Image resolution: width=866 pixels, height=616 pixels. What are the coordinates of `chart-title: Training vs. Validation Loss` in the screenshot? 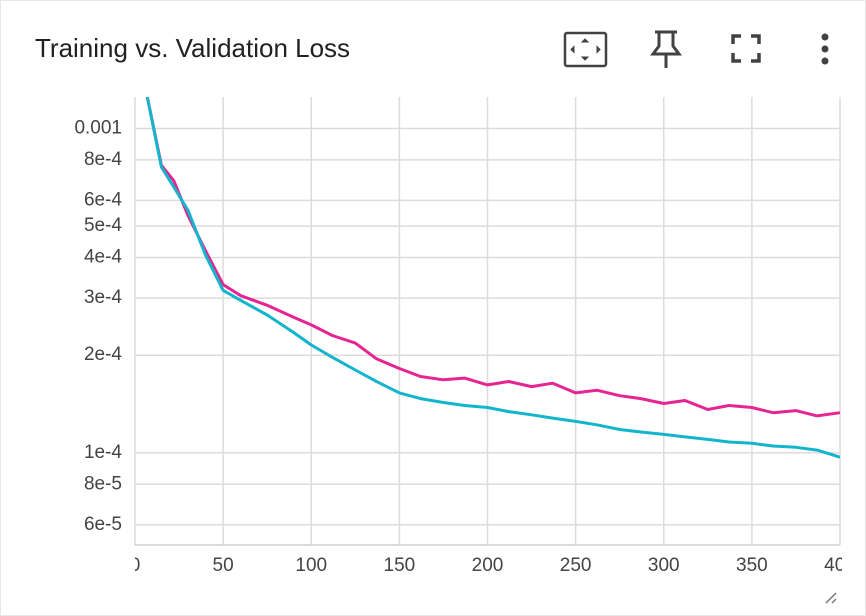 It's located at (192, 48).